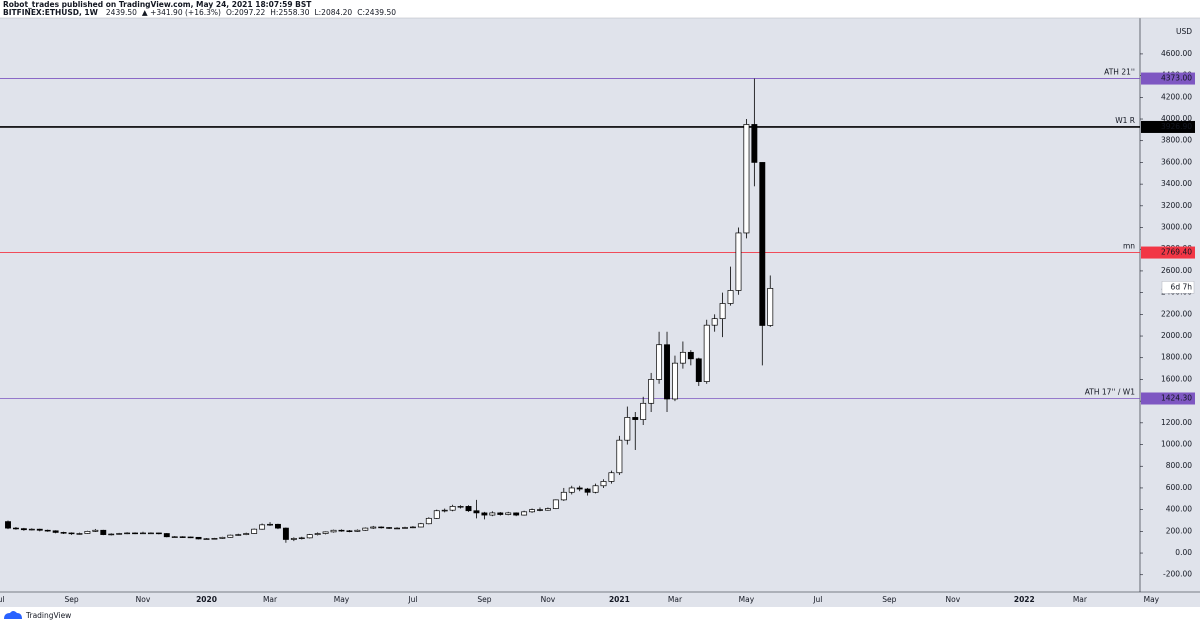 The width and height of the screenshot is (1200, 625). I want to click on y-tick-label: 3800.00, so click(1176, 140).